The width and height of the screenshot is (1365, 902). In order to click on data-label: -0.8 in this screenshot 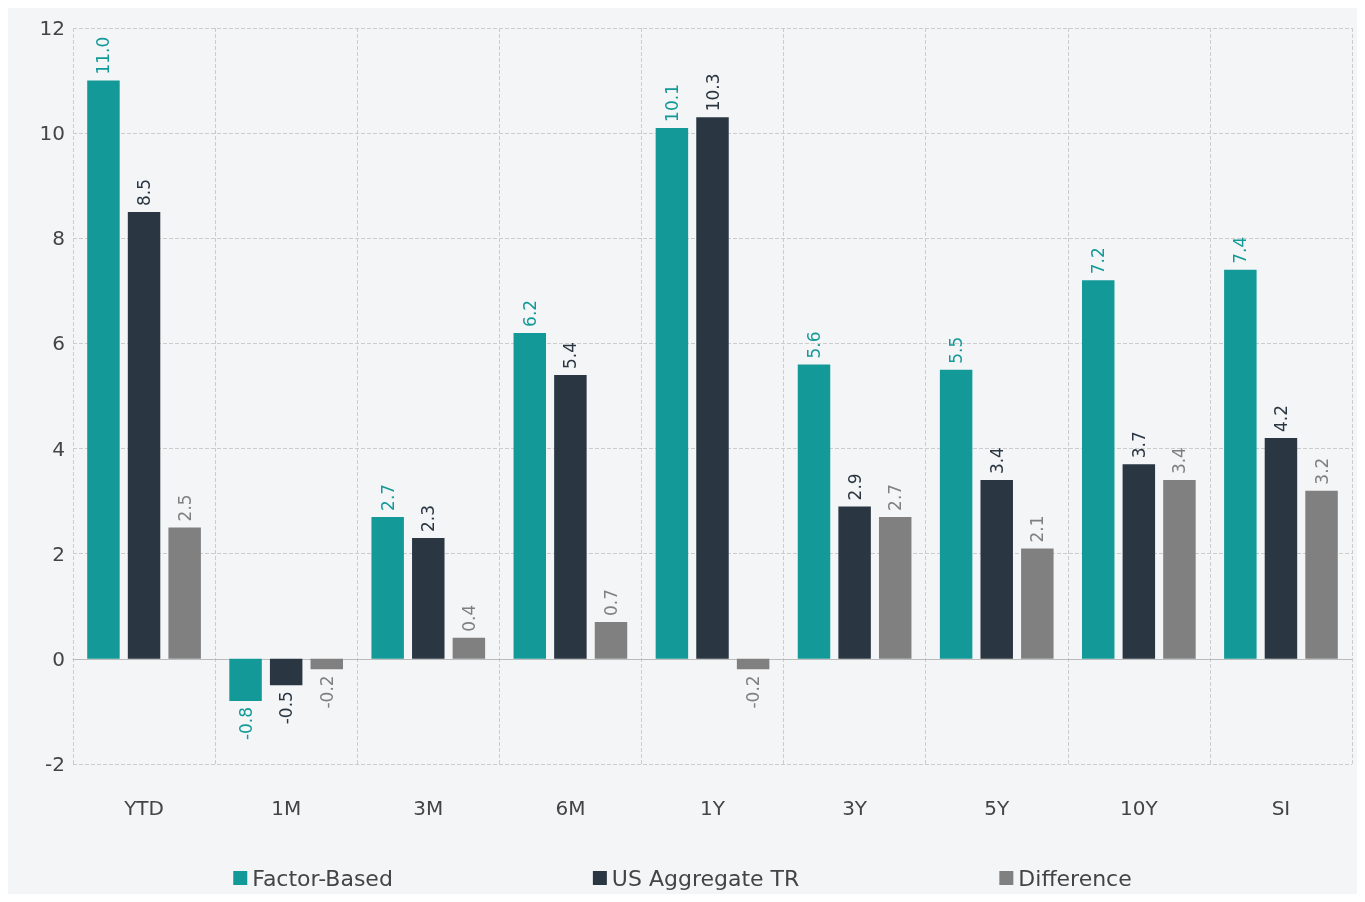, I will do `click(245, 723)`.